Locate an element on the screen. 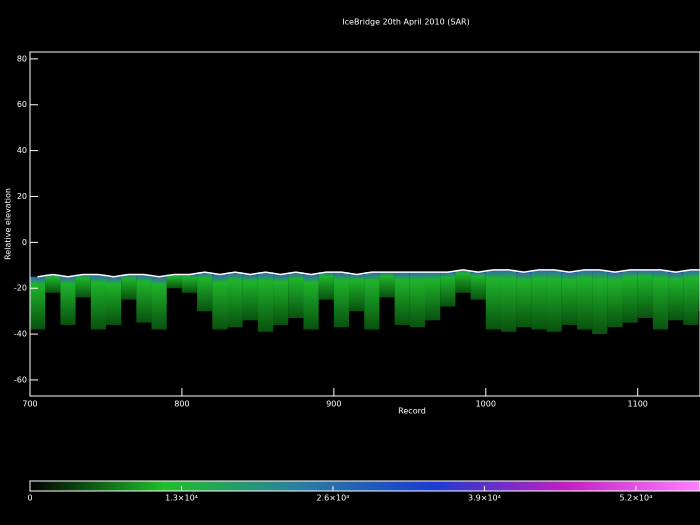 This screenshot has height=525, width=700. colorbar-tick-label: 2.6×10⁴ is located at coordinates (333, 498).